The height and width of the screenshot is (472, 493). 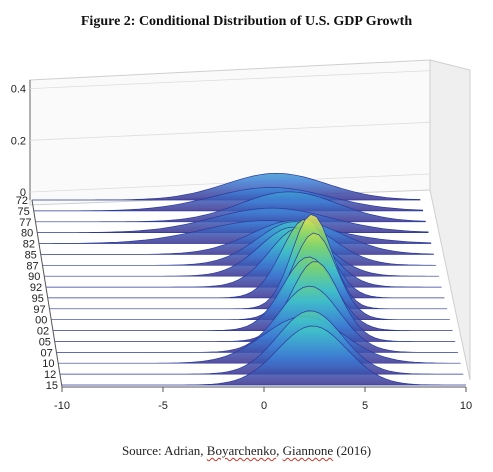 I want to click on y-tick-label: 95, so click(x=38, y=299).